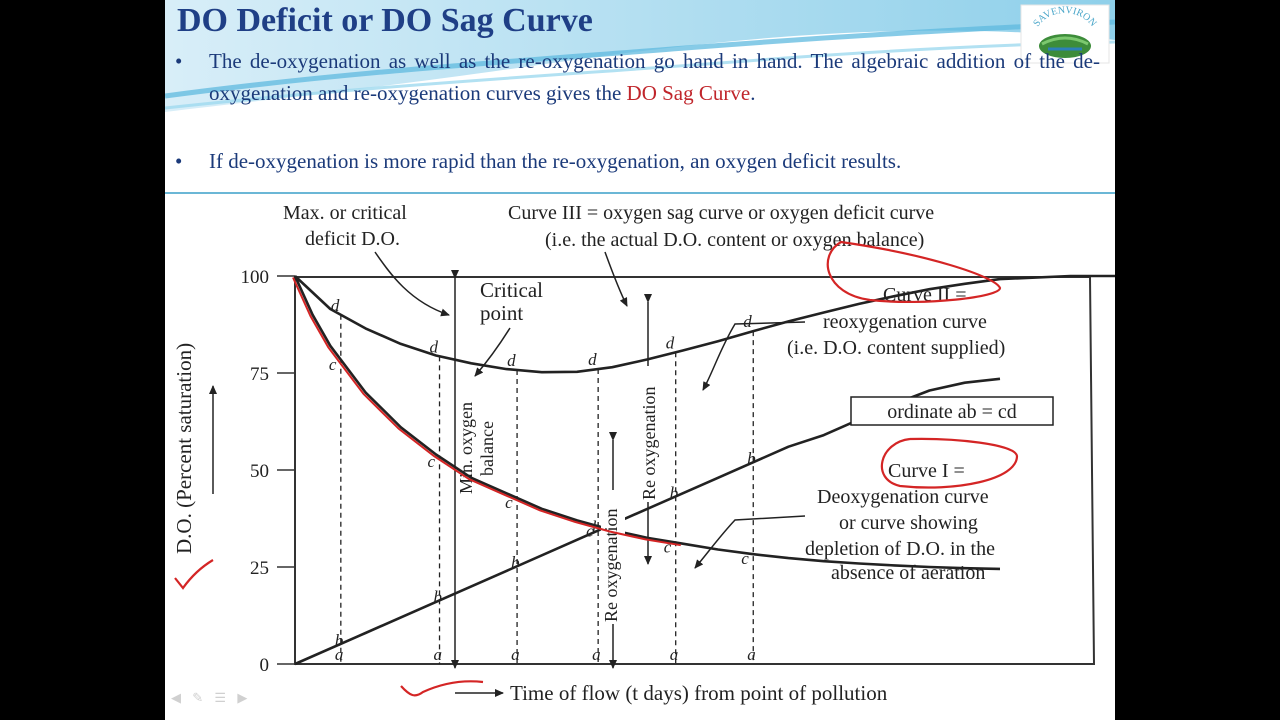 Image resolution: width=1280 pixels, height=720 pixels. I want to click on annotation-critical-point: Critical point, so click(508, 327).